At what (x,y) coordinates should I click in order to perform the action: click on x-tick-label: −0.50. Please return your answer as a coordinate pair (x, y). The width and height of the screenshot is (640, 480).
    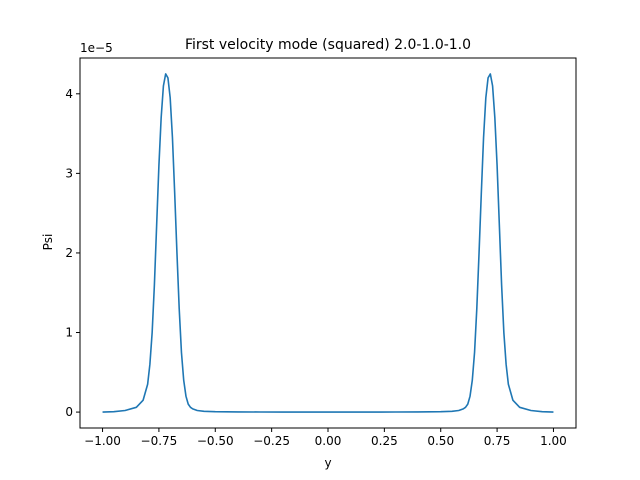
    Looking at the image, I should click on (215, 441).